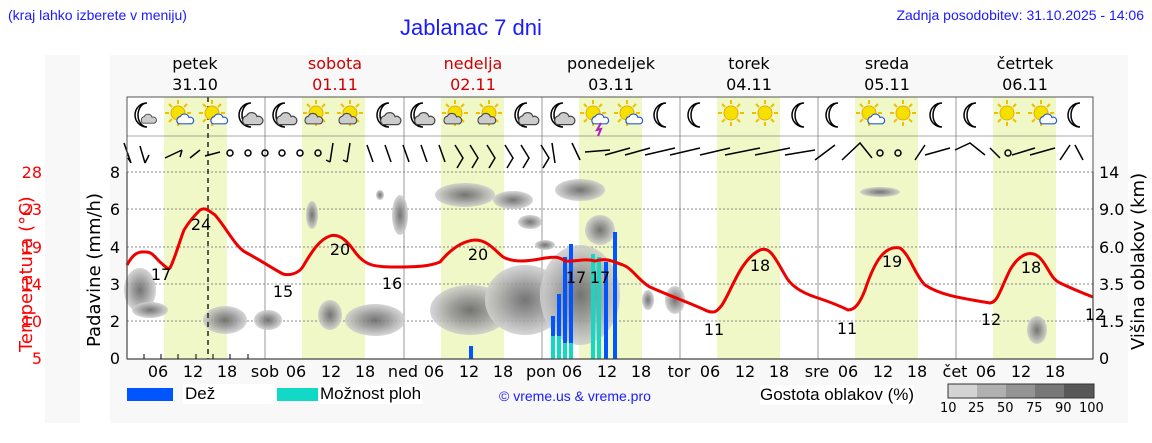  I want to click on temp-tick: 10, so click(31, 321).